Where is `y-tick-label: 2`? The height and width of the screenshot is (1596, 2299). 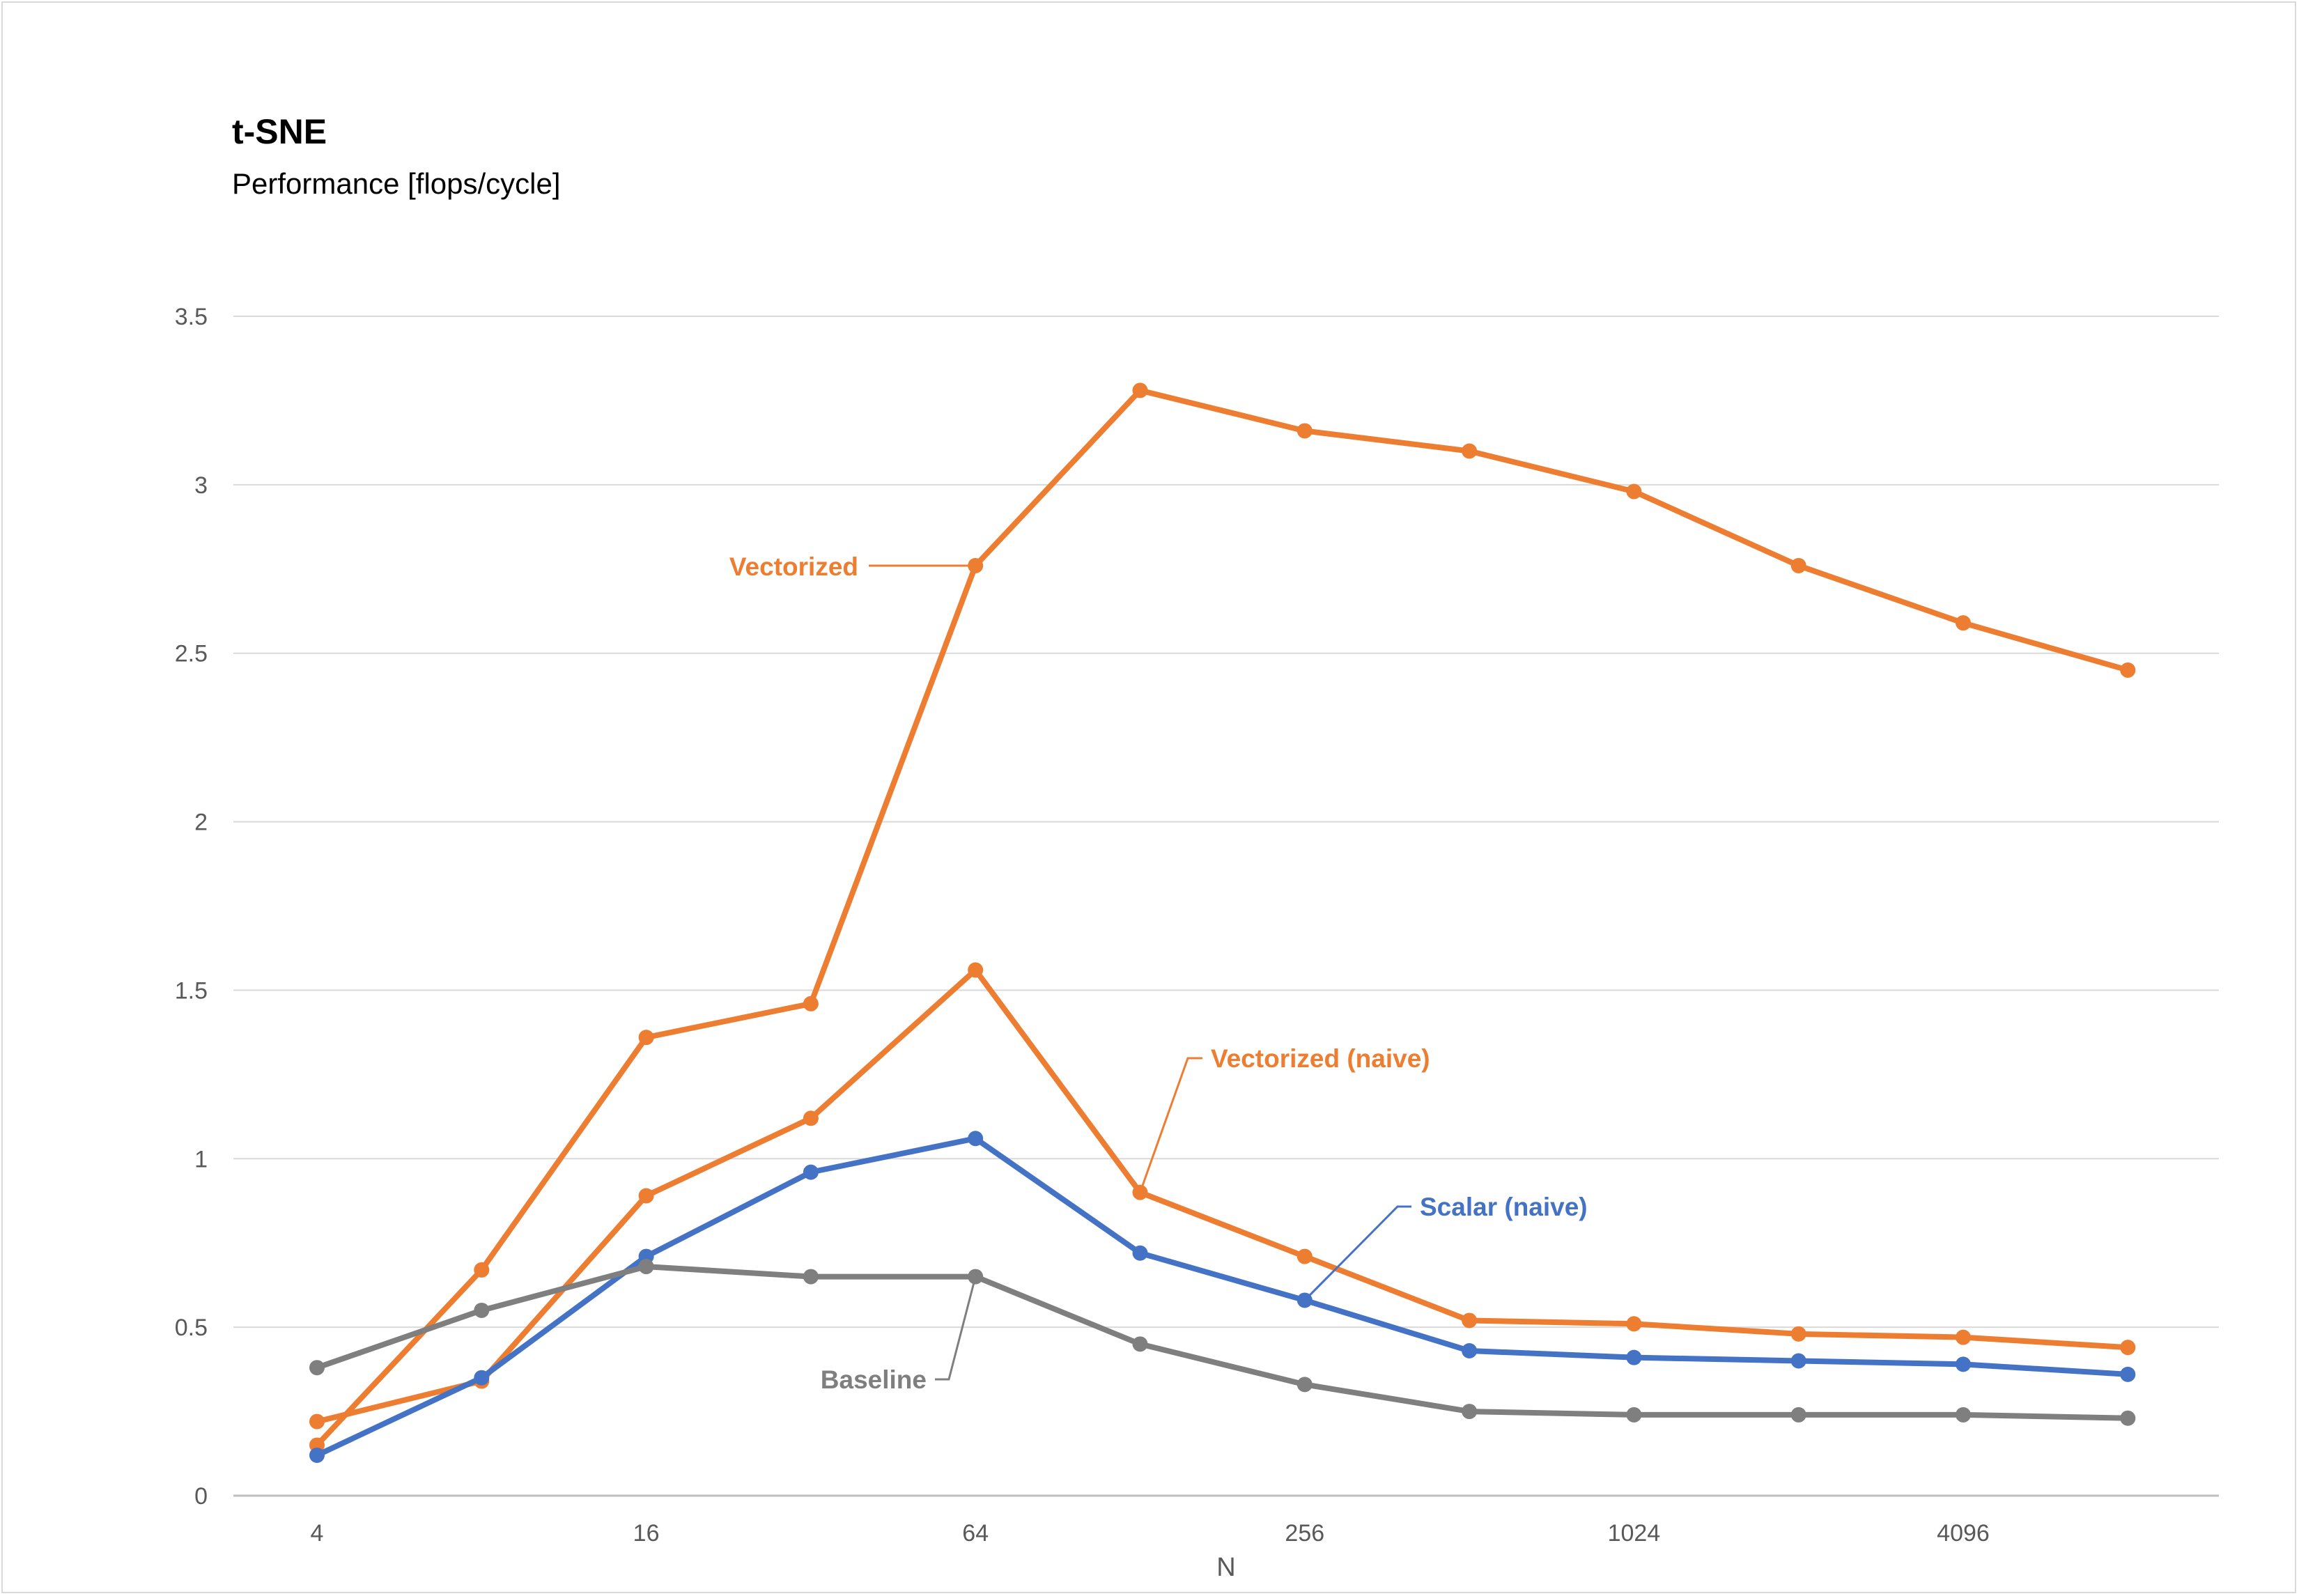 y-tick-label: 2 is located at coordinates (201, 822).